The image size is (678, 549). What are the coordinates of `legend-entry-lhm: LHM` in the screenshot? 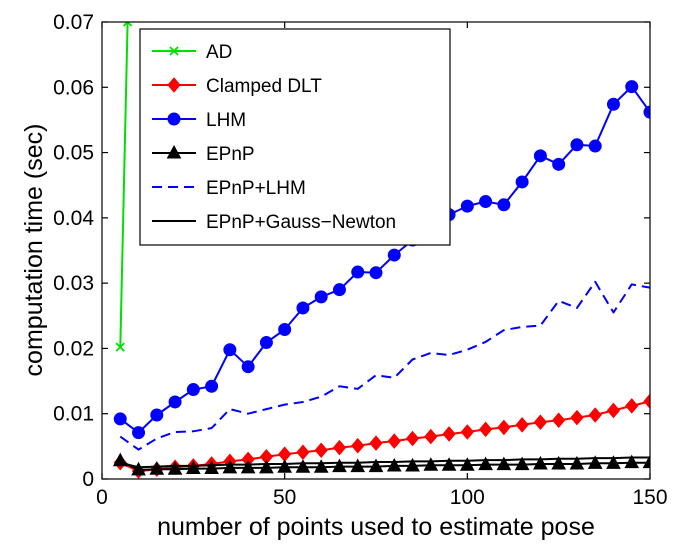 It's located at (199, 120).